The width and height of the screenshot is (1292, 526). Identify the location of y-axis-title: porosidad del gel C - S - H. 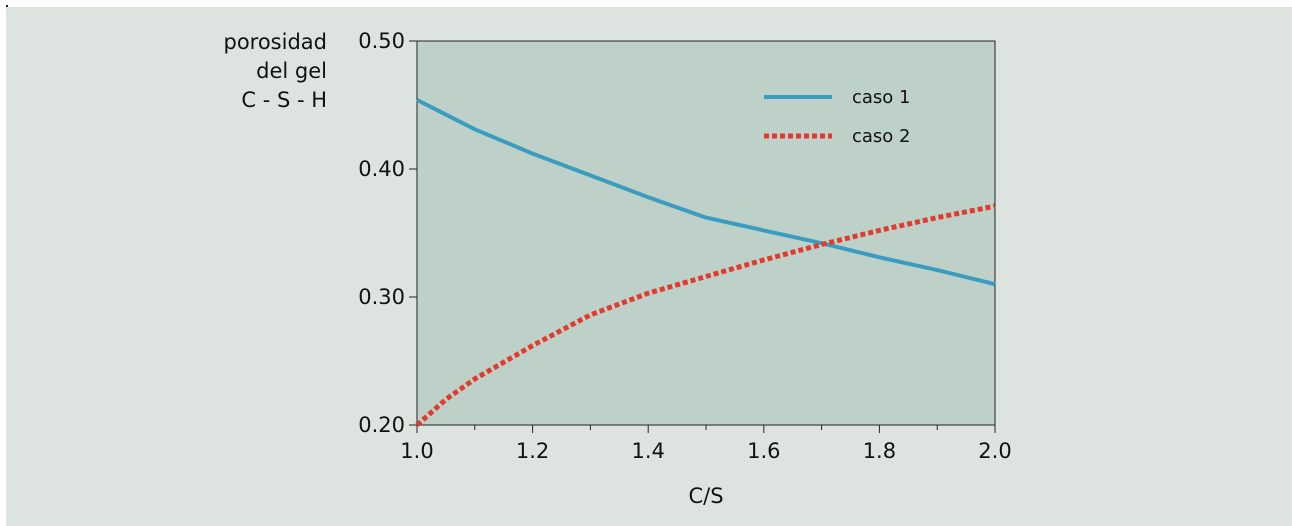
(275, 71).